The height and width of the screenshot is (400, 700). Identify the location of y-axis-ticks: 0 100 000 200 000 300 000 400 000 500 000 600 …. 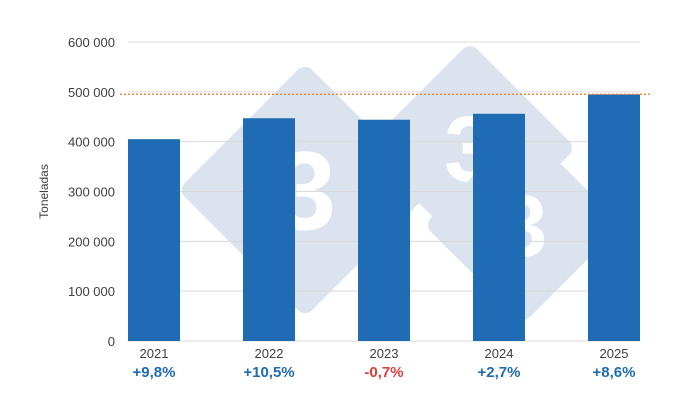
(91, 192).